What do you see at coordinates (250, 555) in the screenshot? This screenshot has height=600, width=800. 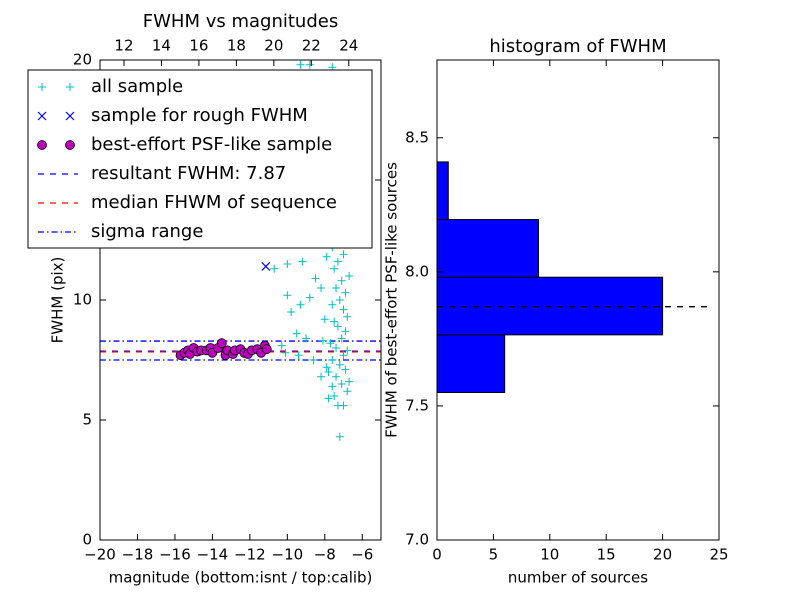 I see `x-tick-label: −12` at bounding box center [250, 555].